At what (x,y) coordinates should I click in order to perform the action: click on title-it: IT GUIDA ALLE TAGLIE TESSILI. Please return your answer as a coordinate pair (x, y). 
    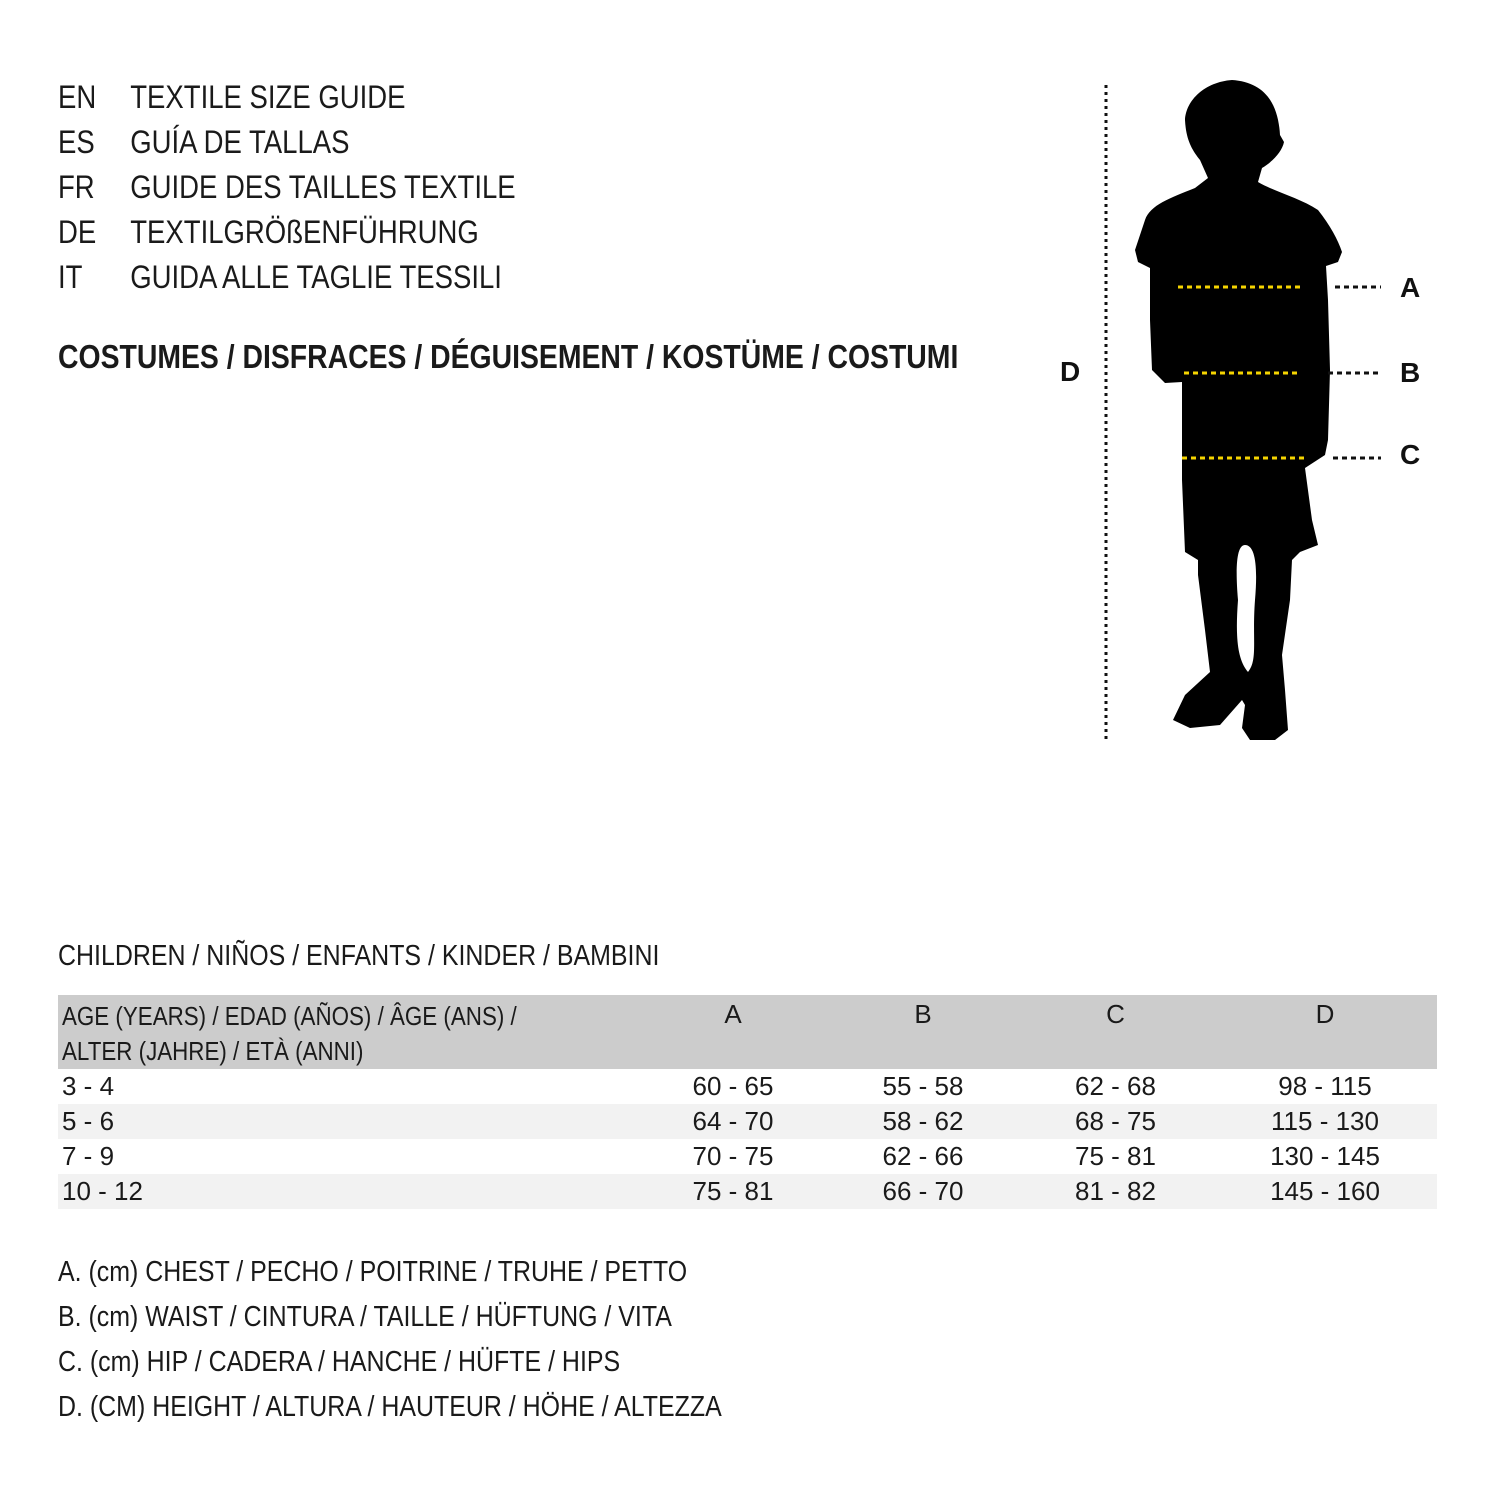
    Looking at the image, I should click on (280, 277).